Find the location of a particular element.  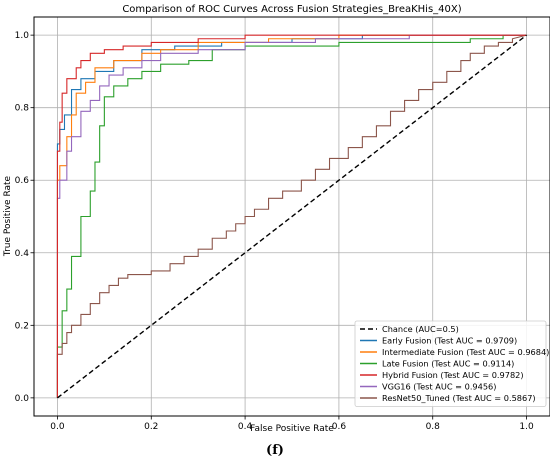

x-tick-label: 0.0 is located at coordinates (57, 427).